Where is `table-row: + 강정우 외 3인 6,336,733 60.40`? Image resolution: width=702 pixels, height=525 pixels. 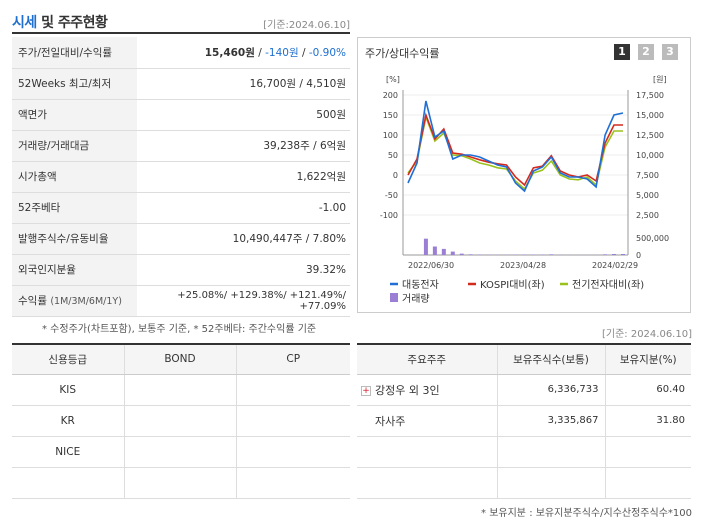 table-row: + 강정우 외 3인 6,336,733 60.40 is located at coordinates (524, 390).